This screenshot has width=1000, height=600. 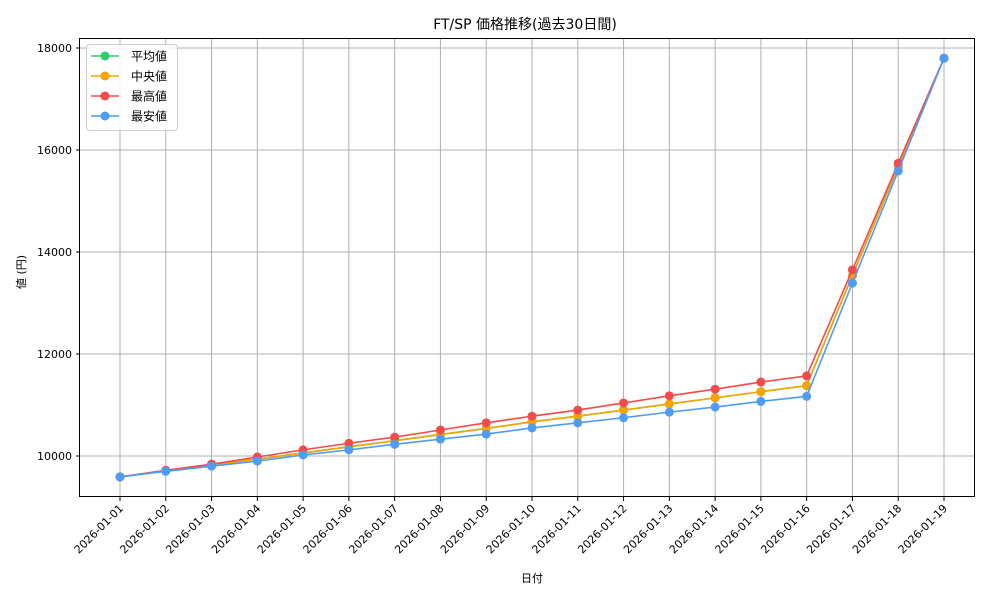 I want to click on y-tick-label: 18000, so click(x=54, y=48).